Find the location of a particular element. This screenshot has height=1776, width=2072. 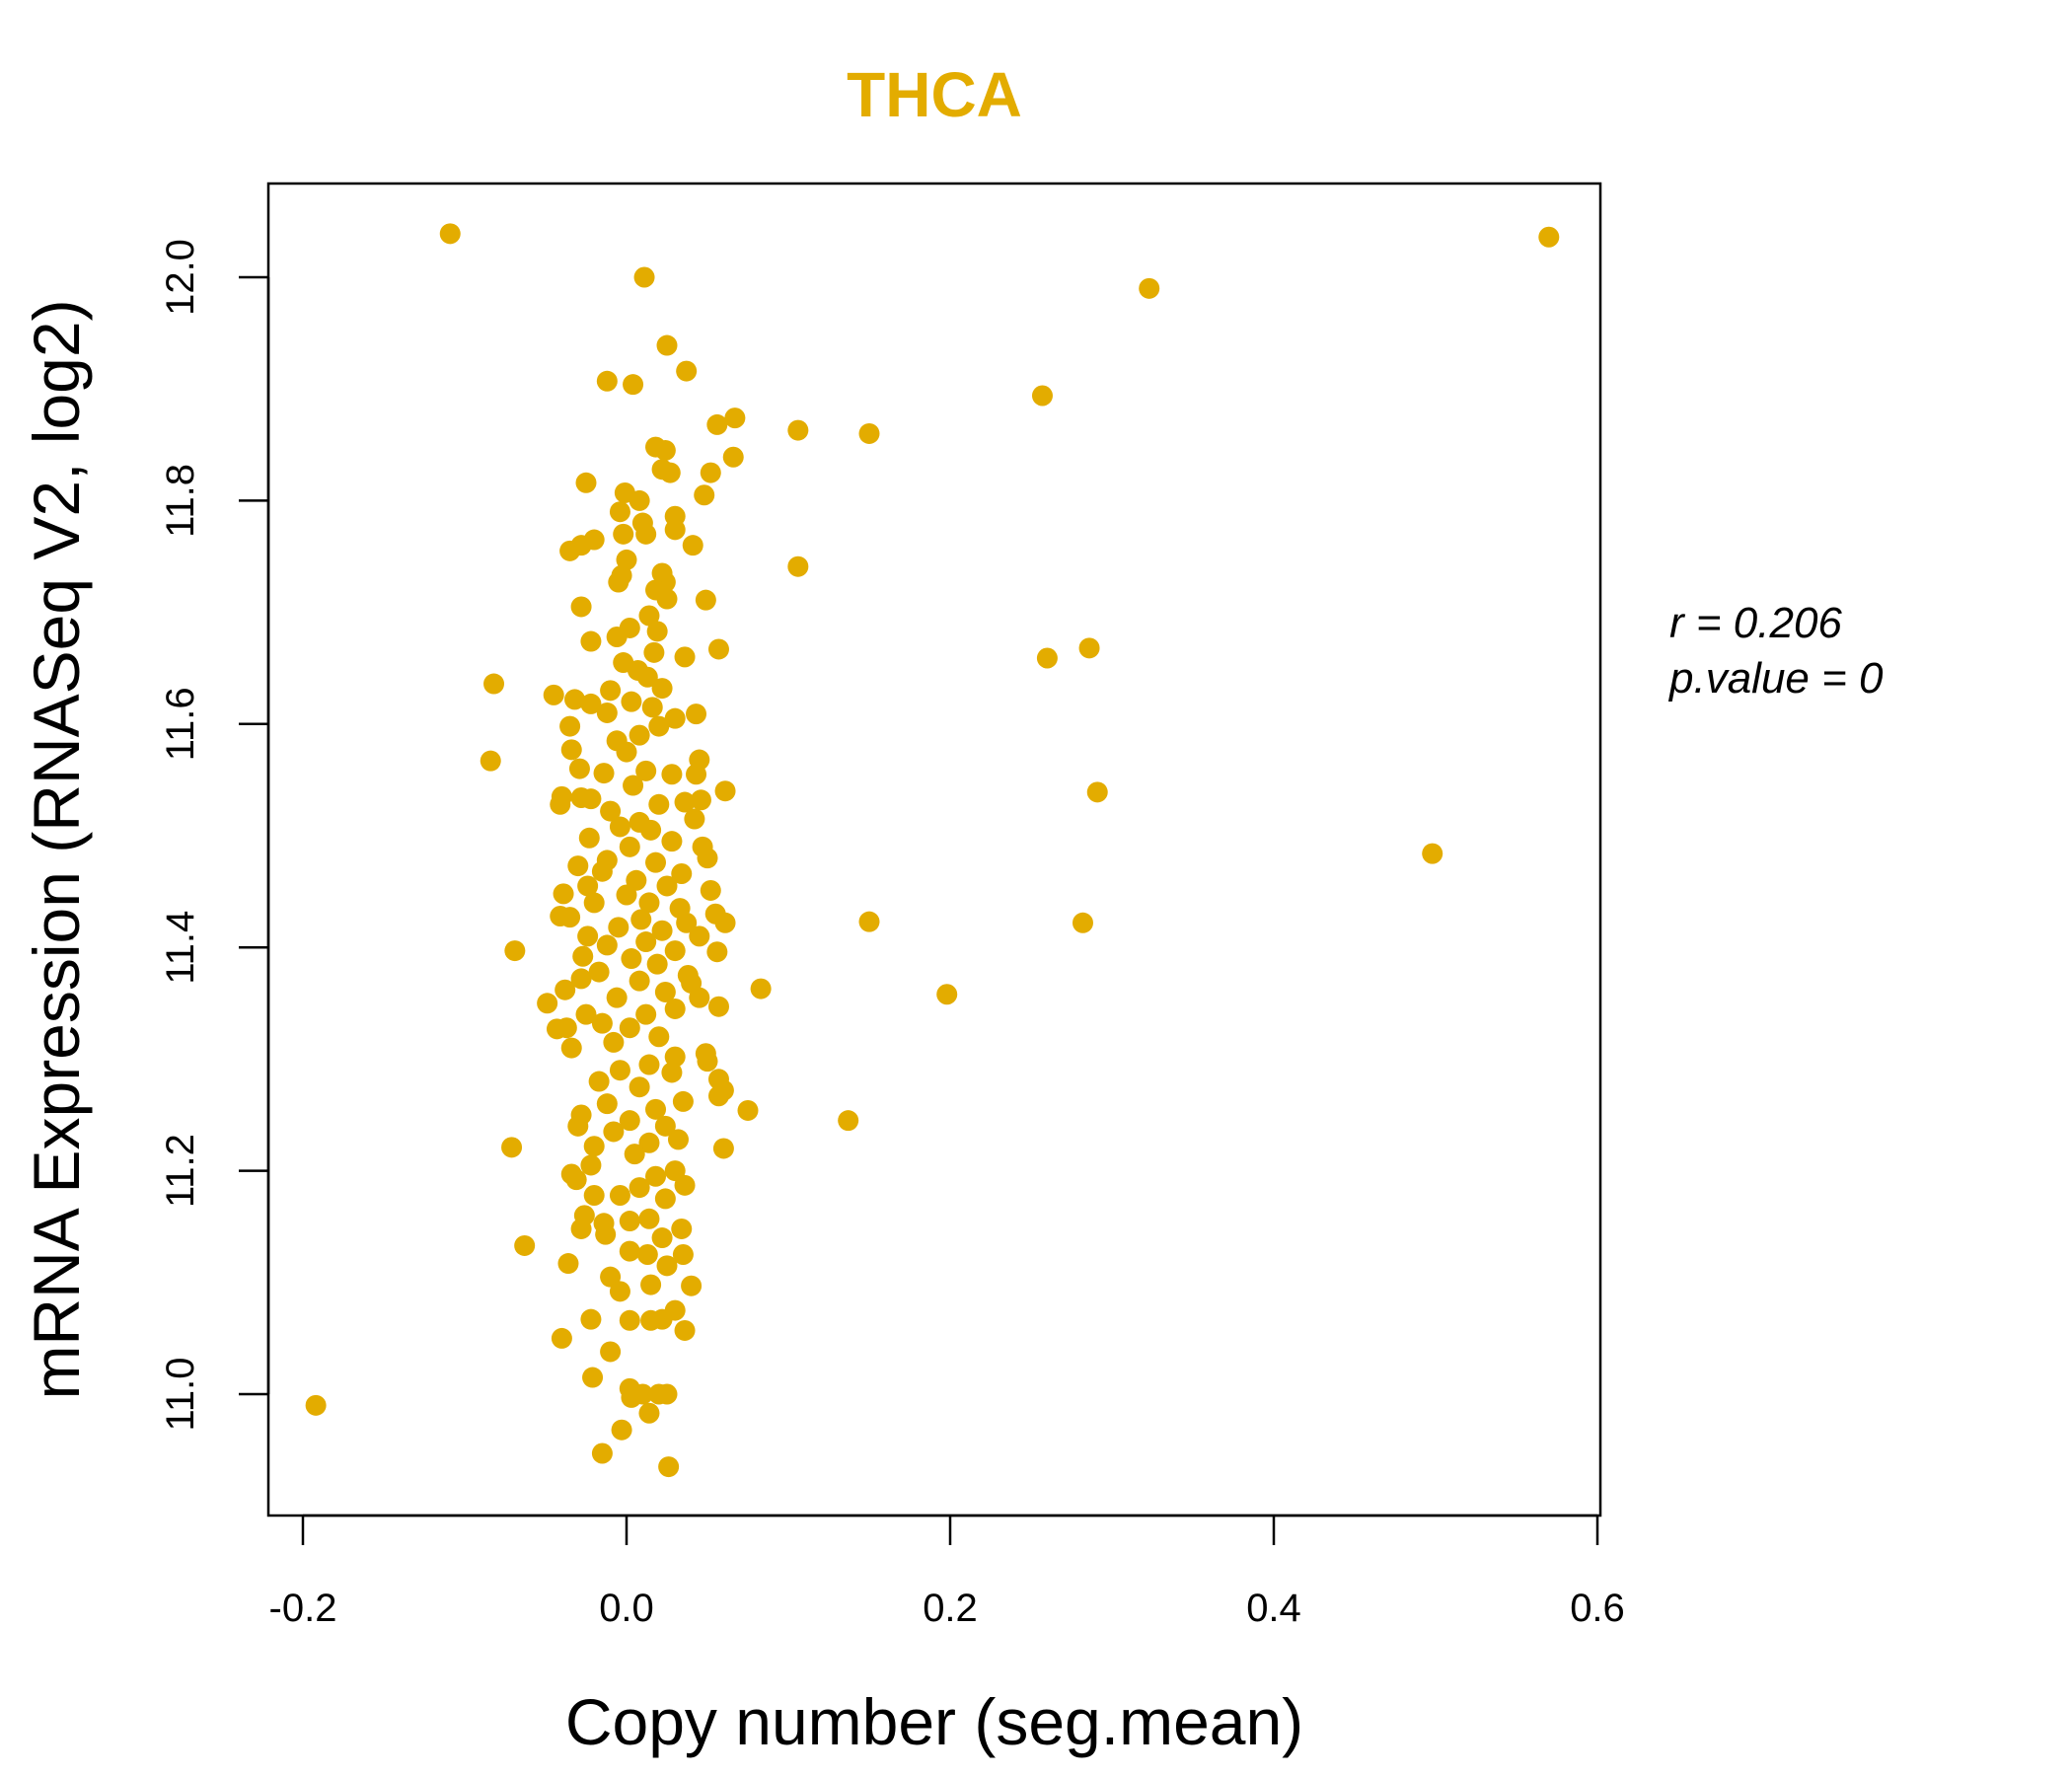

y-tick-label: 11.0 is located at coordinates (180, 1395).